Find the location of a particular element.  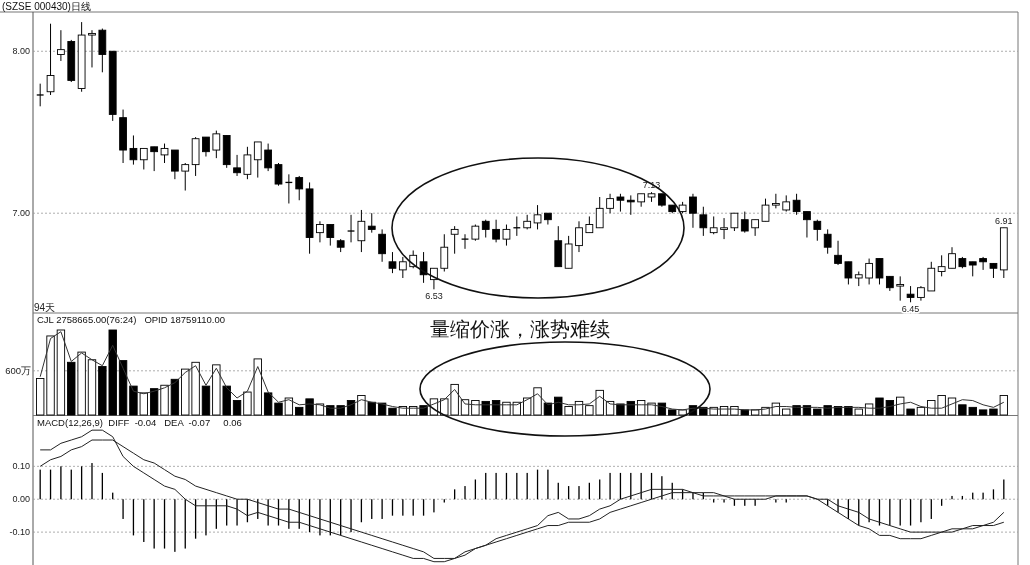

y-tick-label: 0.00 is located at coordinates (21, 499).